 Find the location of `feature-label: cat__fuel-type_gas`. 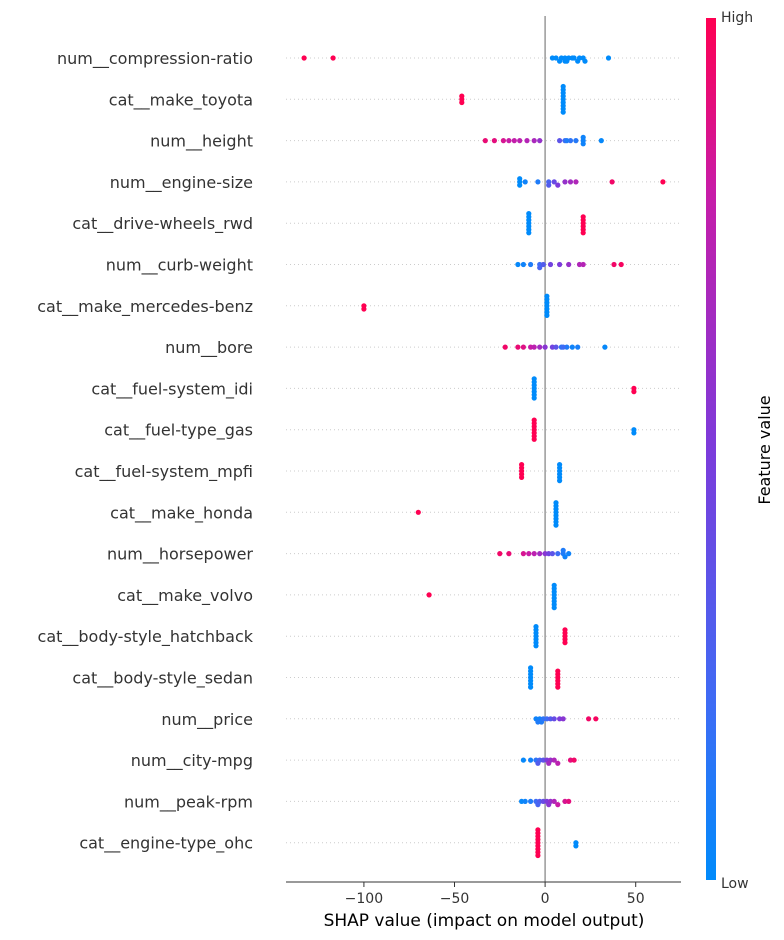

feature-label: cat__fuel-type_gas is located at coordinates (178, 431).